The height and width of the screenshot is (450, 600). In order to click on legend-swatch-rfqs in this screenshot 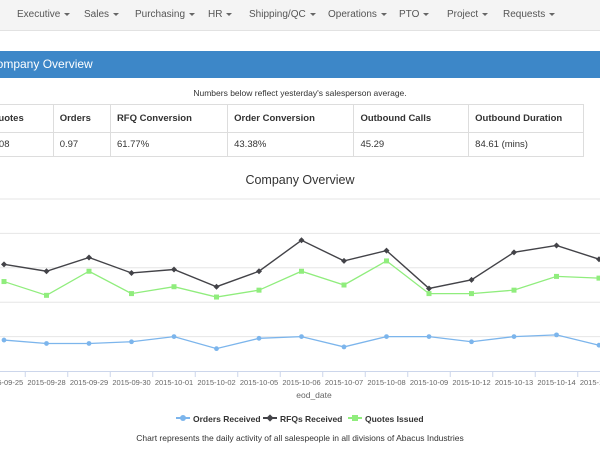, I will do `click(270, 418)`.